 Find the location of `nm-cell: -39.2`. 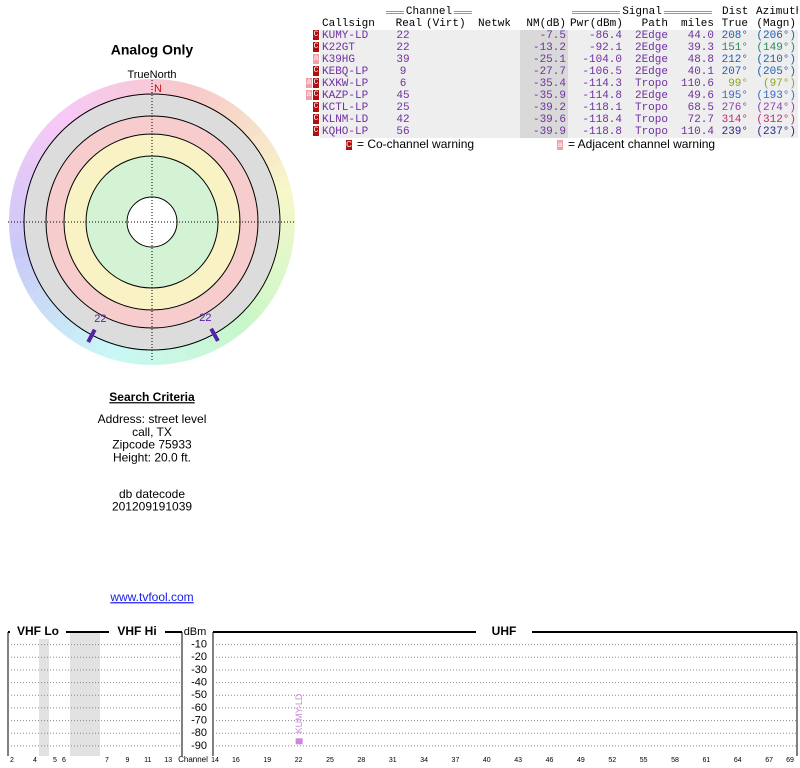

nm-cell: -39.2 is located at coordinates (544, 108).